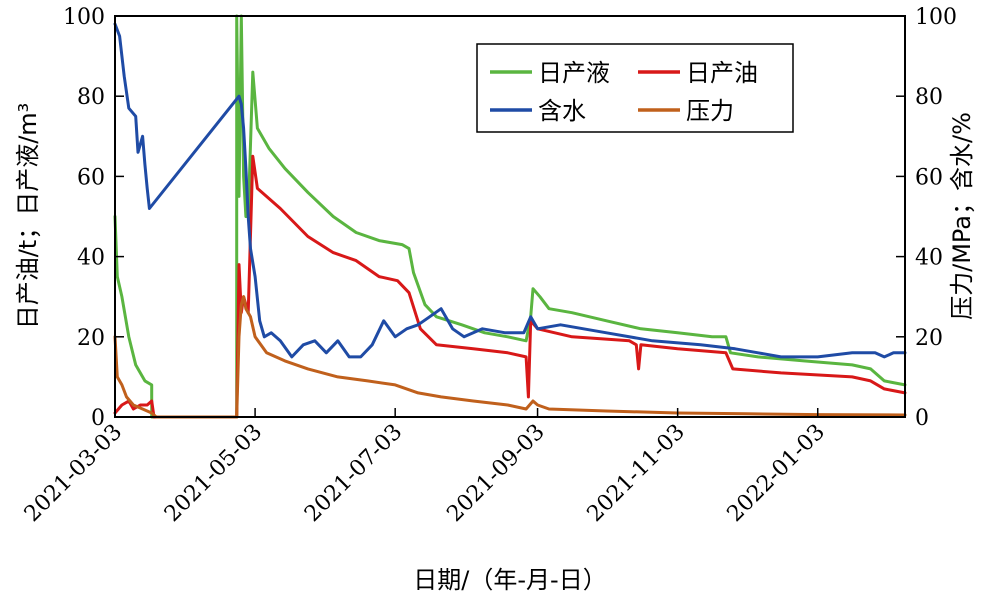  What do you see at coordinates (926, 218) in the screenshot?
I see `right-y-axis: 0 20 40 60 80 100` at bounding box center [926, 218].